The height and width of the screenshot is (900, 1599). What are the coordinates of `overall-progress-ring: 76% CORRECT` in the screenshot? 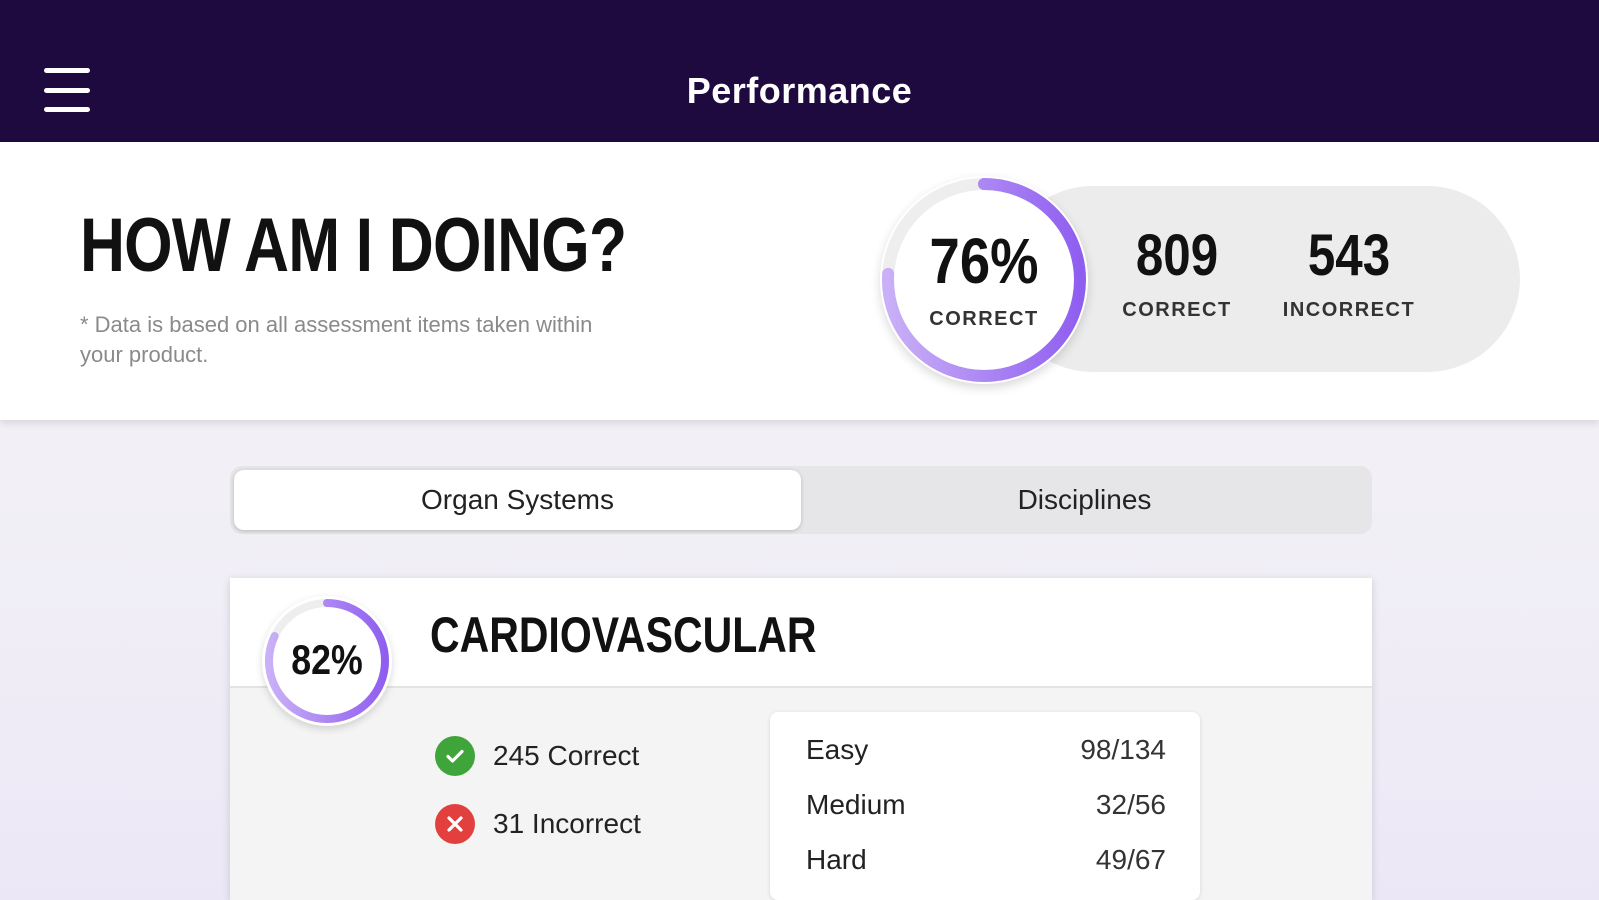 It's located at (984, 280).